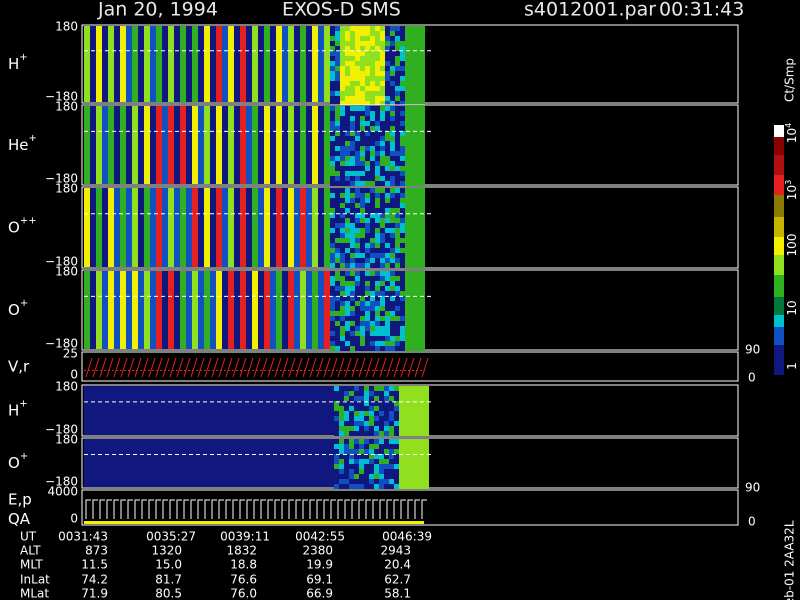  I want to click on cell-value: 2380, so click(317, 551).